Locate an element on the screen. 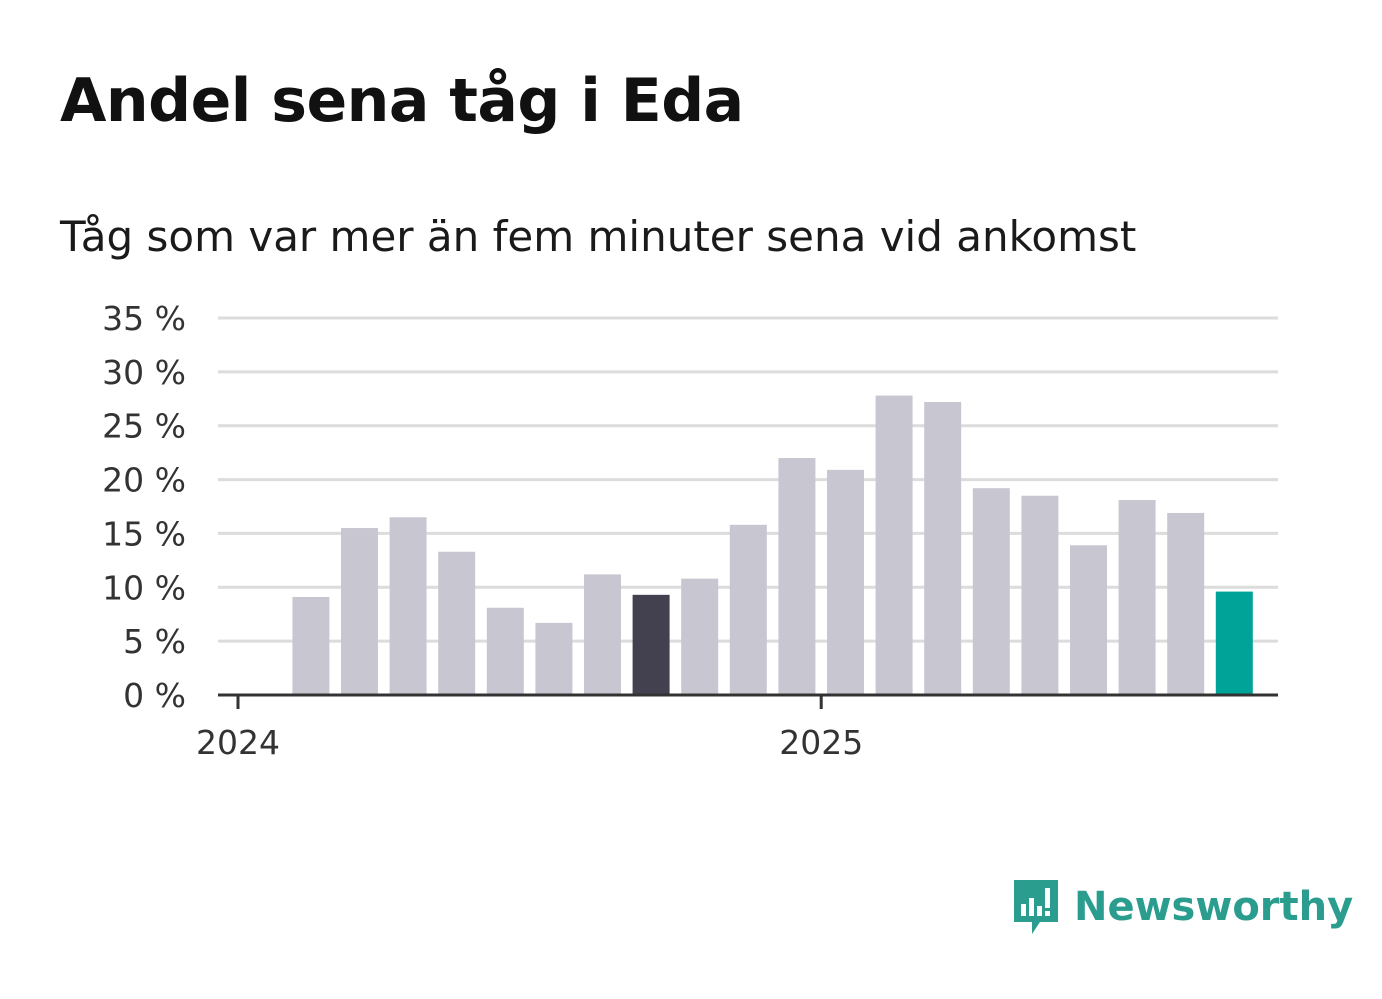 The image size is (1382, 999). x-axis is located at coordinates (748, 701).